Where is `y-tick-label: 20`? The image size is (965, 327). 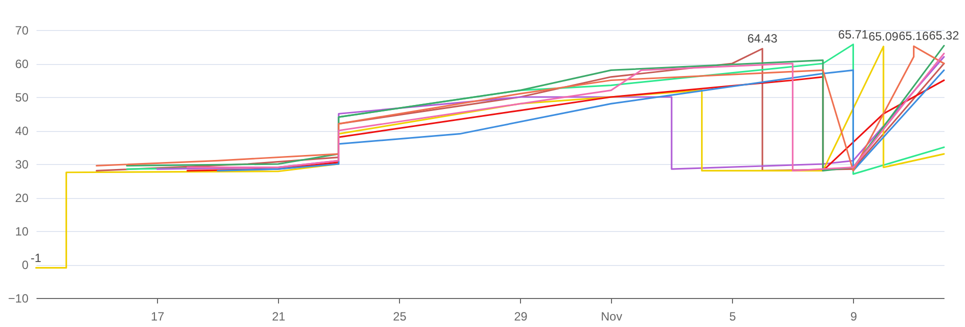 y-tick-label: 20 is located at coordinates (22, 198).